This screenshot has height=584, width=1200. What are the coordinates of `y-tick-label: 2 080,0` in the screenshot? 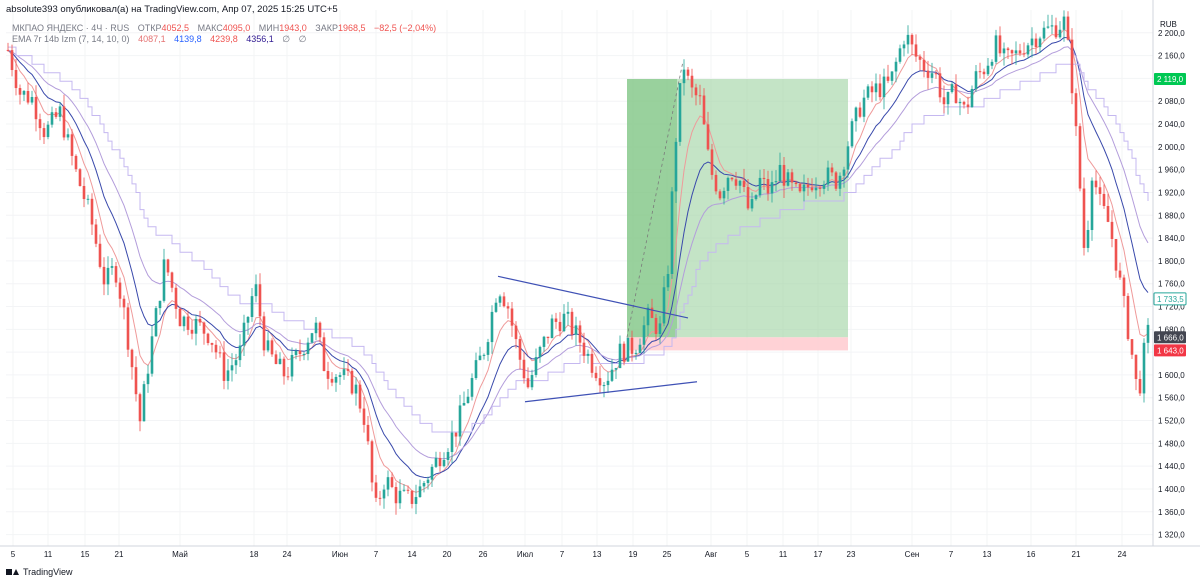 It's located at (1171, 101).